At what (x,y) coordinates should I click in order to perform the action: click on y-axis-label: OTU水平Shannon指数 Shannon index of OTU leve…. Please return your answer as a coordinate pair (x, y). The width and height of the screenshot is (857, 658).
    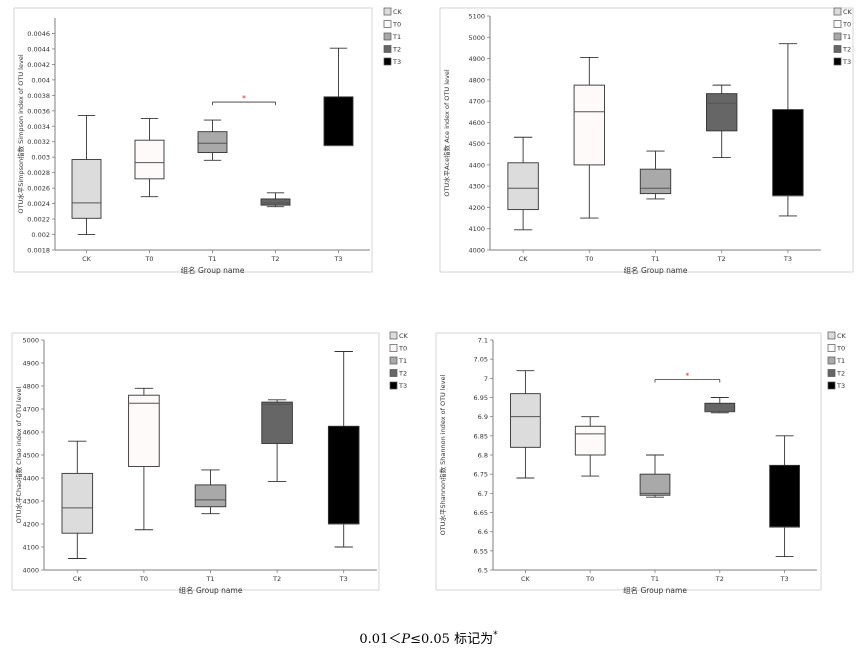
    Looking at the image, I should click on (442, 454).